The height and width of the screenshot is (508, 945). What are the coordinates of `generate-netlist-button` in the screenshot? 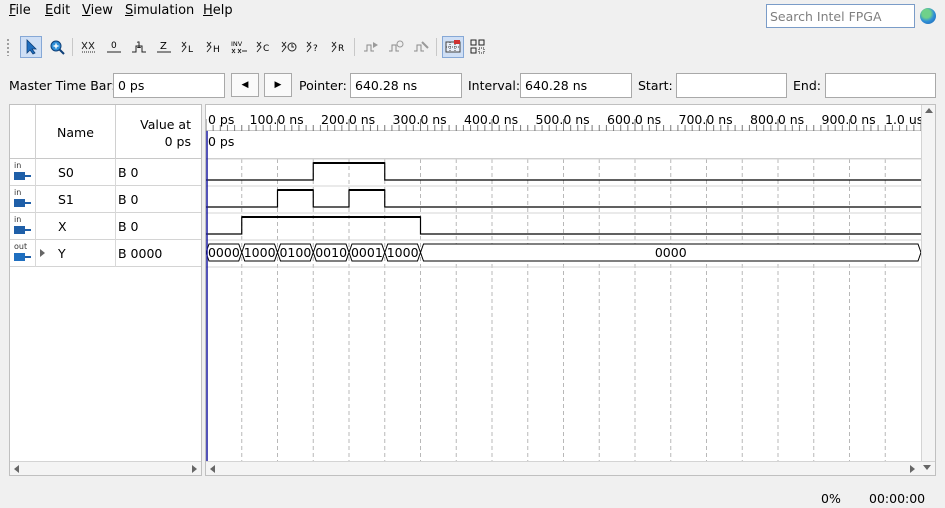 It's located at (421, 47).